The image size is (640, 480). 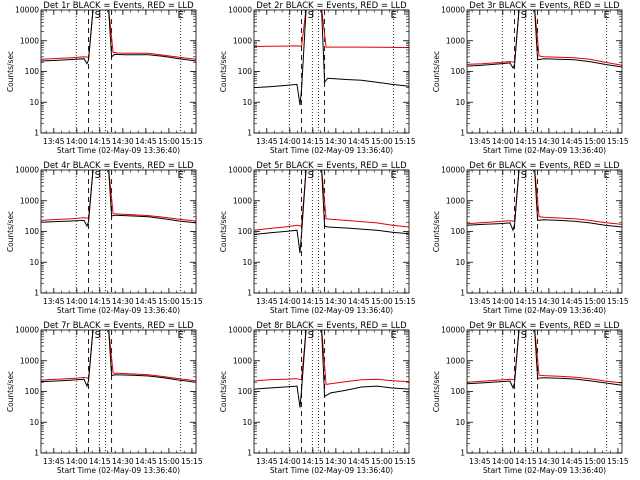 What do you see at coordinates (544, 166) in the screenshot?
I see `panel-title: Det 6r BLACK = Events, RED = LLD` at bounding box center [544, 166].